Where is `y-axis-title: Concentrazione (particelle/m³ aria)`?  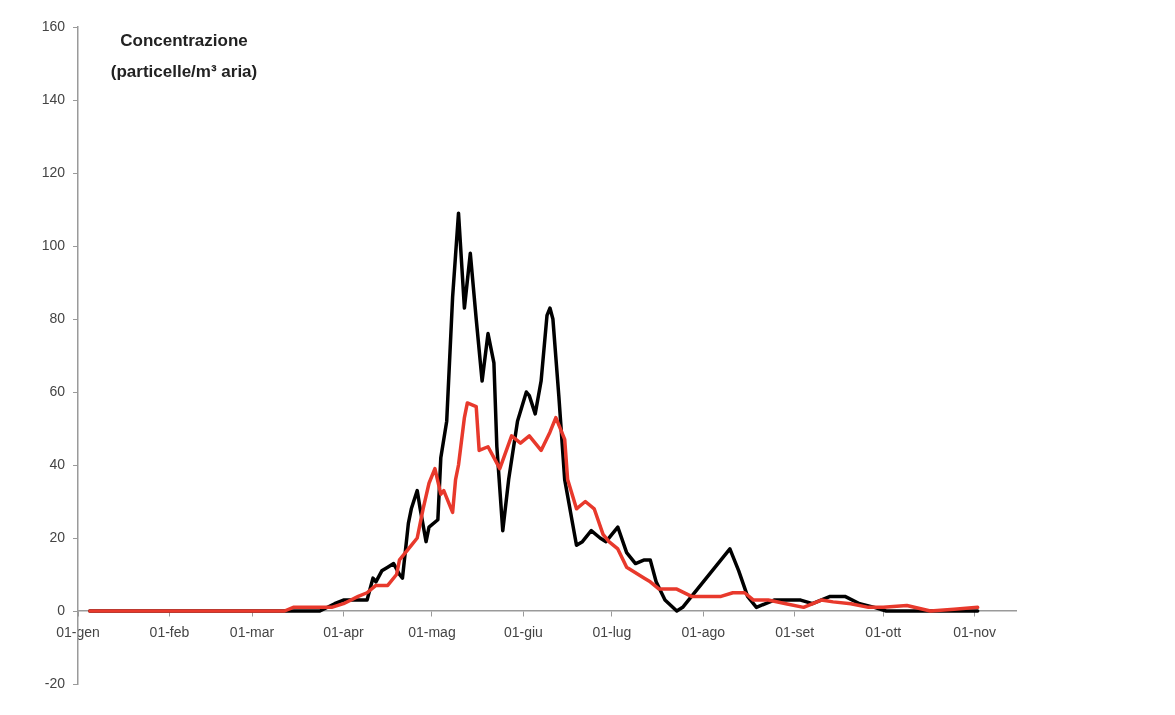 y-axis-title: Concentrazione (particelle/m³ aria) is located at coordinates (184, 55).